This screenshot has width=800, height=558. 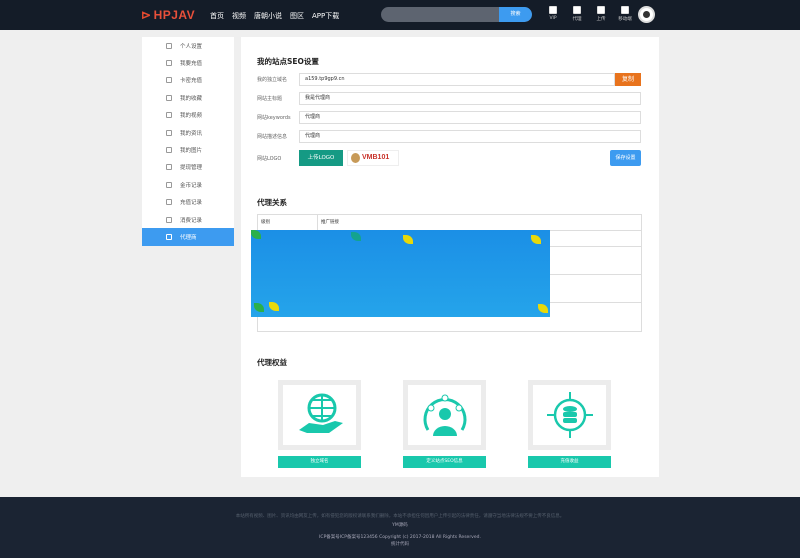 I want to click on nav-home: 首页, so click(x=217, y=16).